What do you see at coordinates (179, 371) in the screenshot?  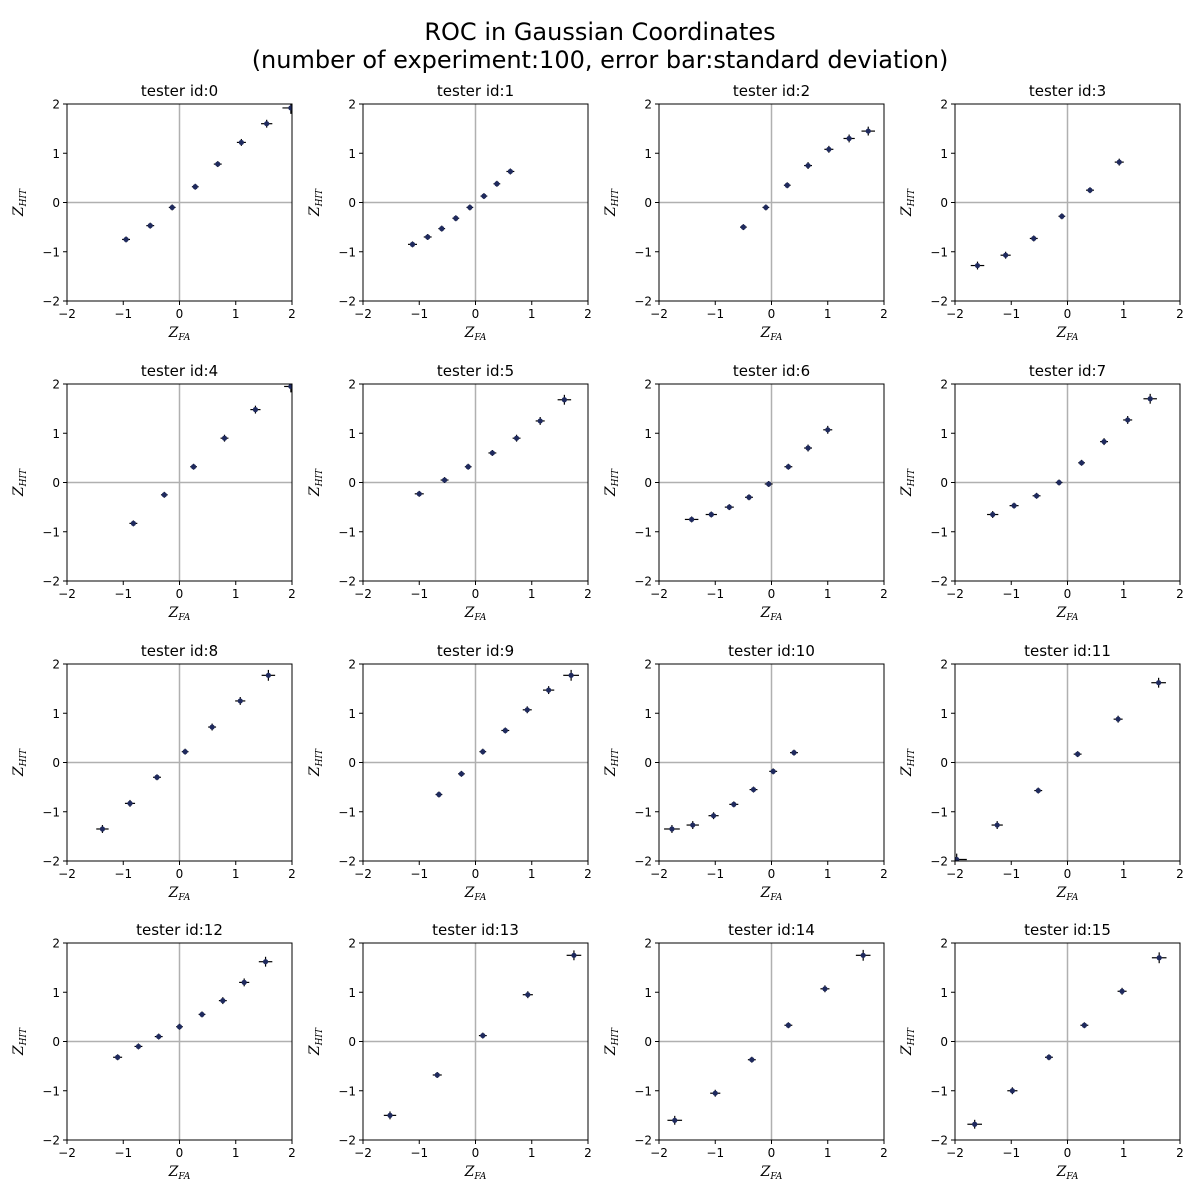 I see `subplot-title: tester id:4` at bounding box center [179, 371].